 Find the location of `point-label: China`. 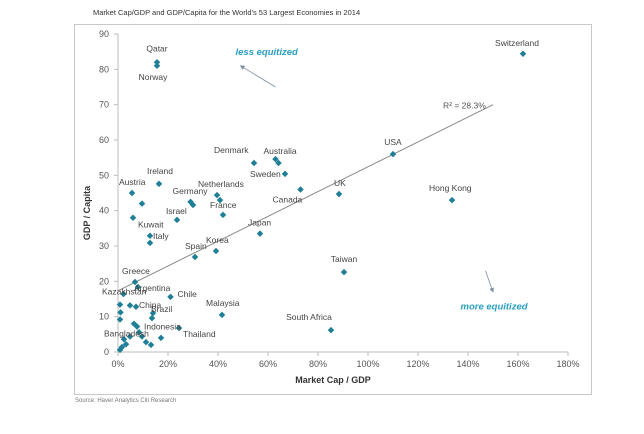

point-label: China is located at coordinates (150, 305).